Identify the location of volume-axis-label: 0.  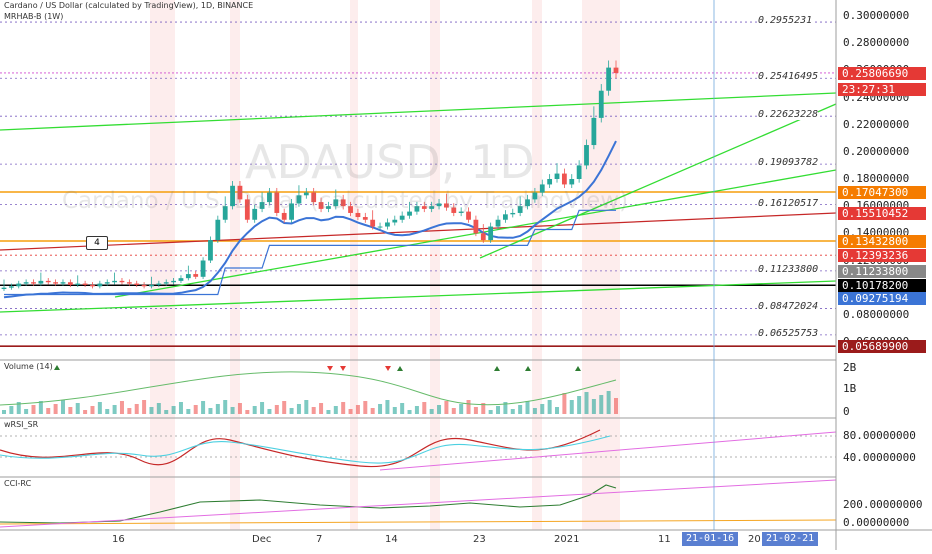
(846, 411).